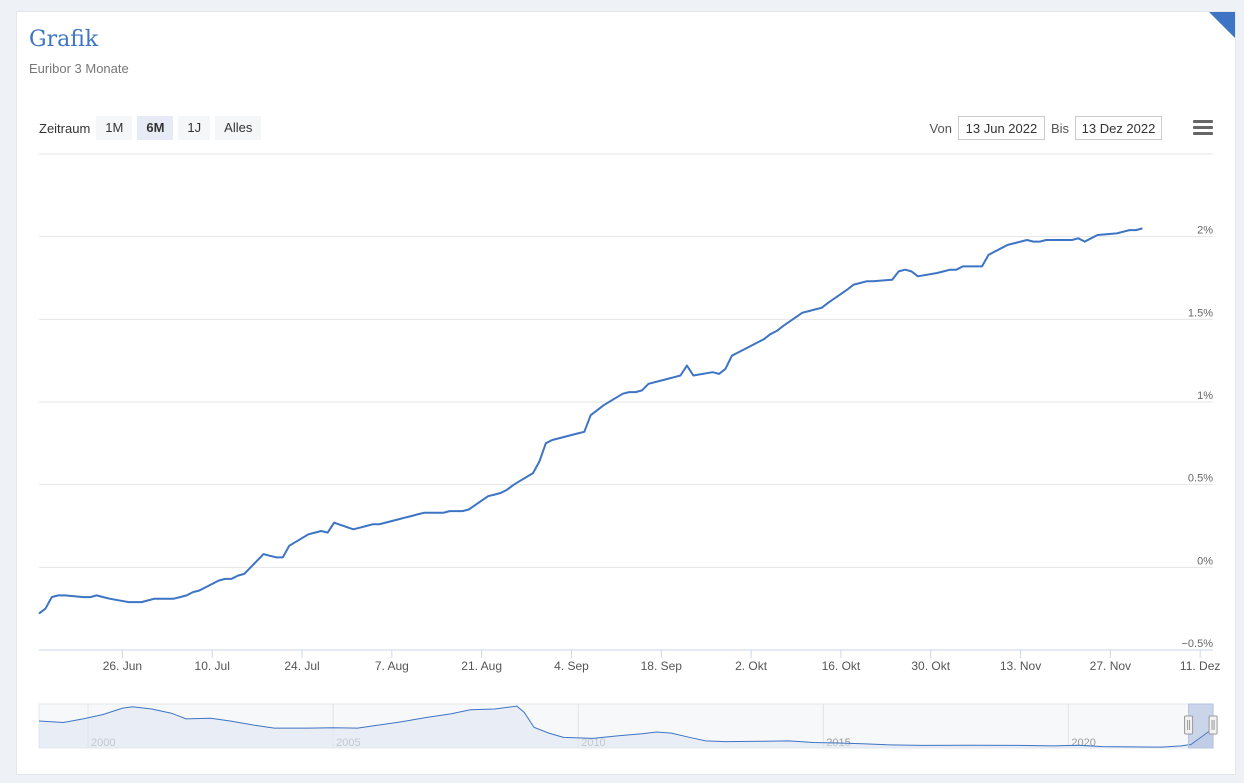 The height and width of the screenshot is (783, 1244). I want to click on corner-fold-icon, so click(1222, 25).